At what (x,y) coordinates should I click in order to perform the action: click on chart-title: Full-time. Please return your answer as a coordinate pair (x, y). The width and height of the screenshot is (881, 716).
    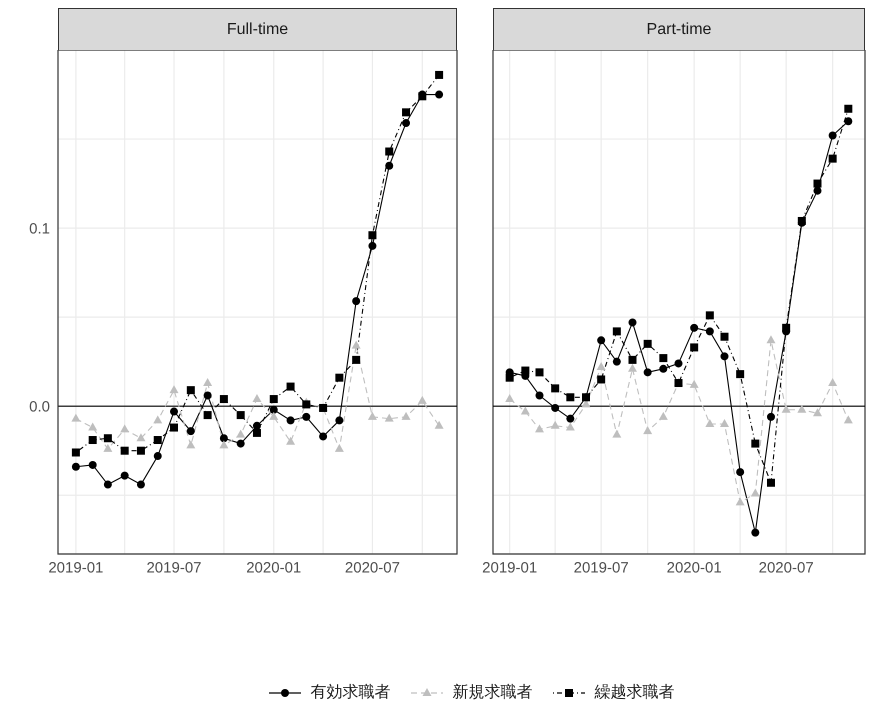
    Looking at the image, I should click on (257, 29).